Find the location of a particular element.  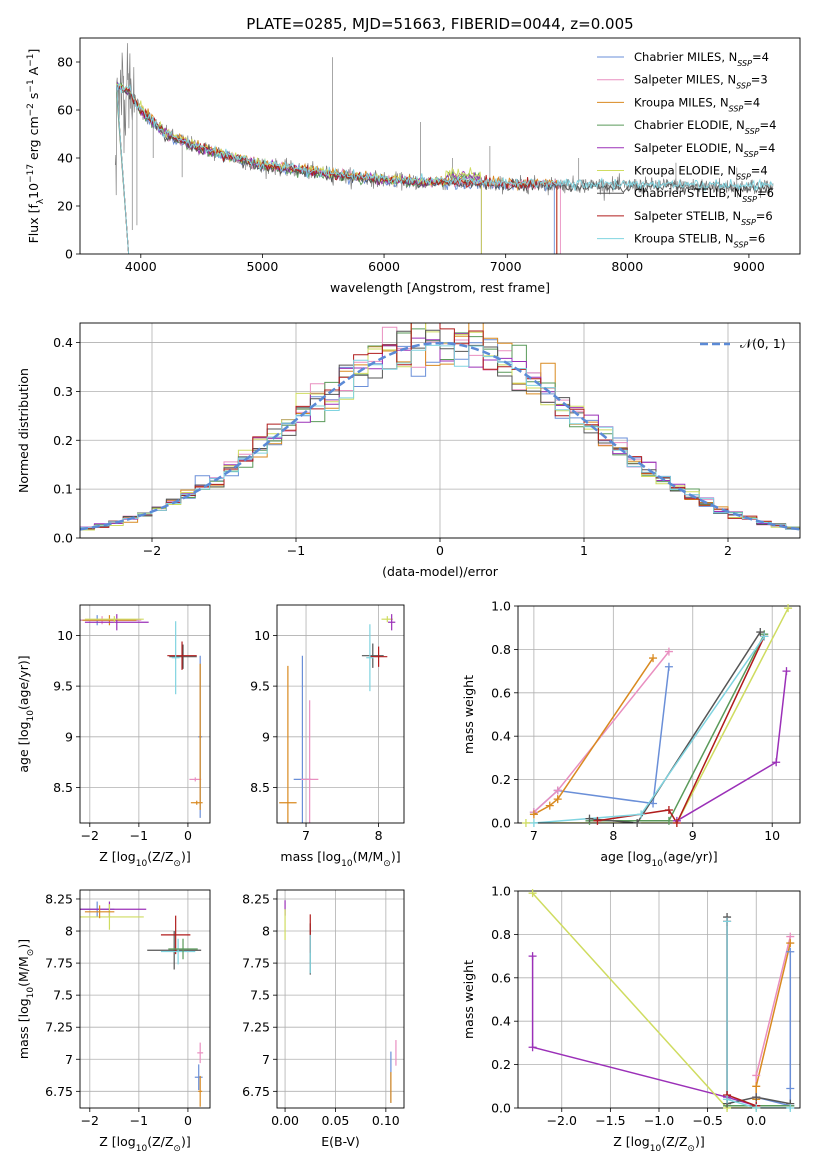

y-tick-label: 0 is located at coordinates (69, 254).